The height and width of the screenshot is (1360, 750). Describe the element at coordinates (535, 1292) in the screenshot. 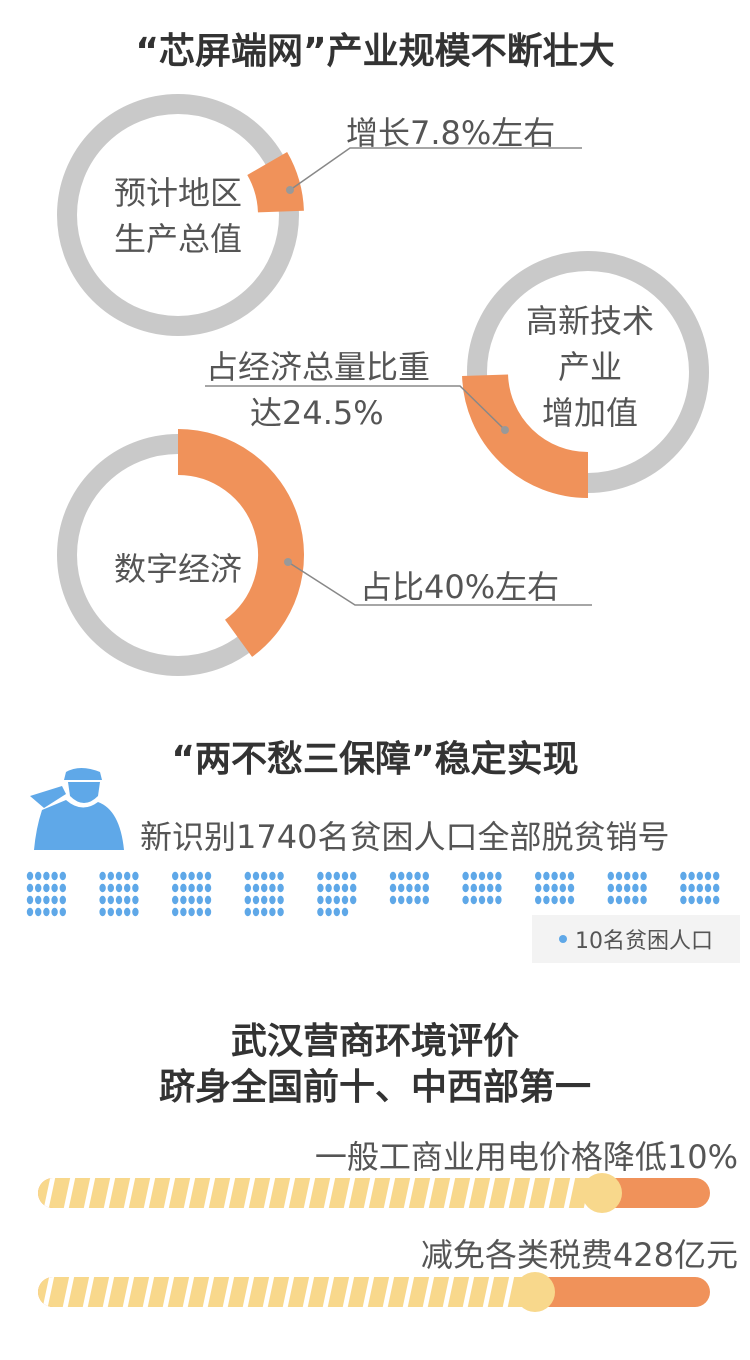

I see `bar2-knob` at that location.